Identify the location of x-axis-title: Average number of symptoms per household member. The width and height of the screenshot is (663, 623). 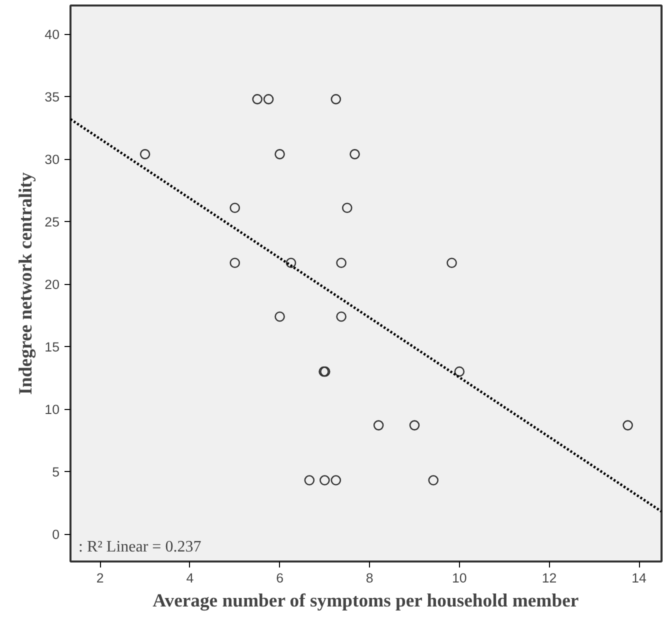
(365, 601).